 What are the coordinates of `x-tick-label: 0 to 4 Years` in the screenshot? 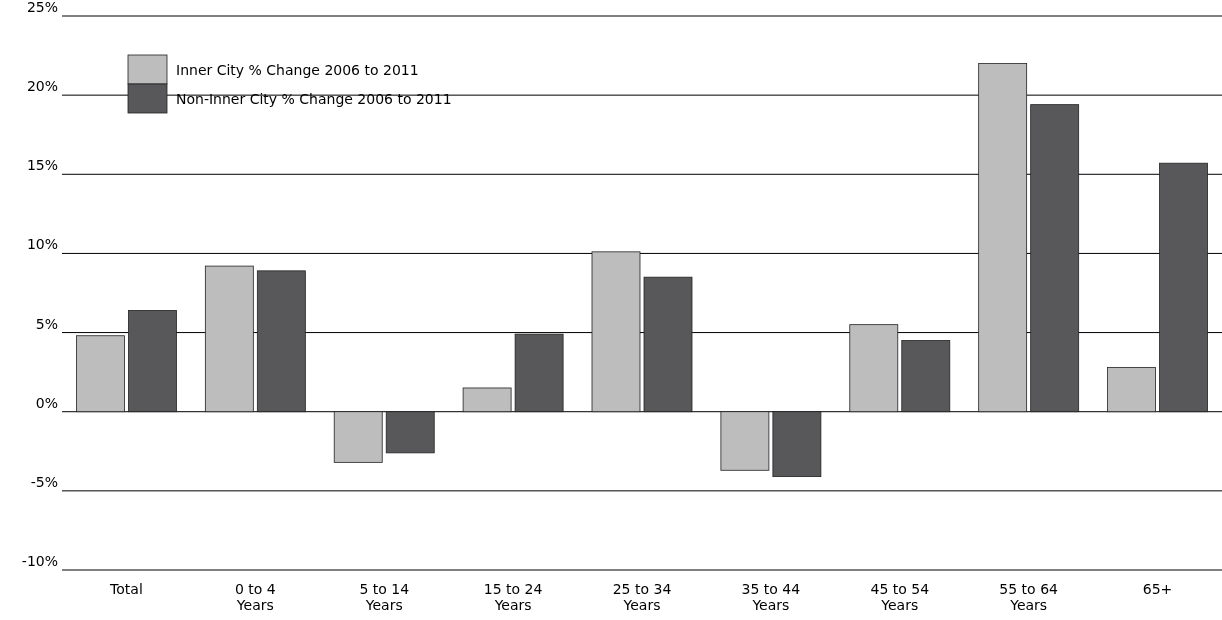 It's located at (255, 597).